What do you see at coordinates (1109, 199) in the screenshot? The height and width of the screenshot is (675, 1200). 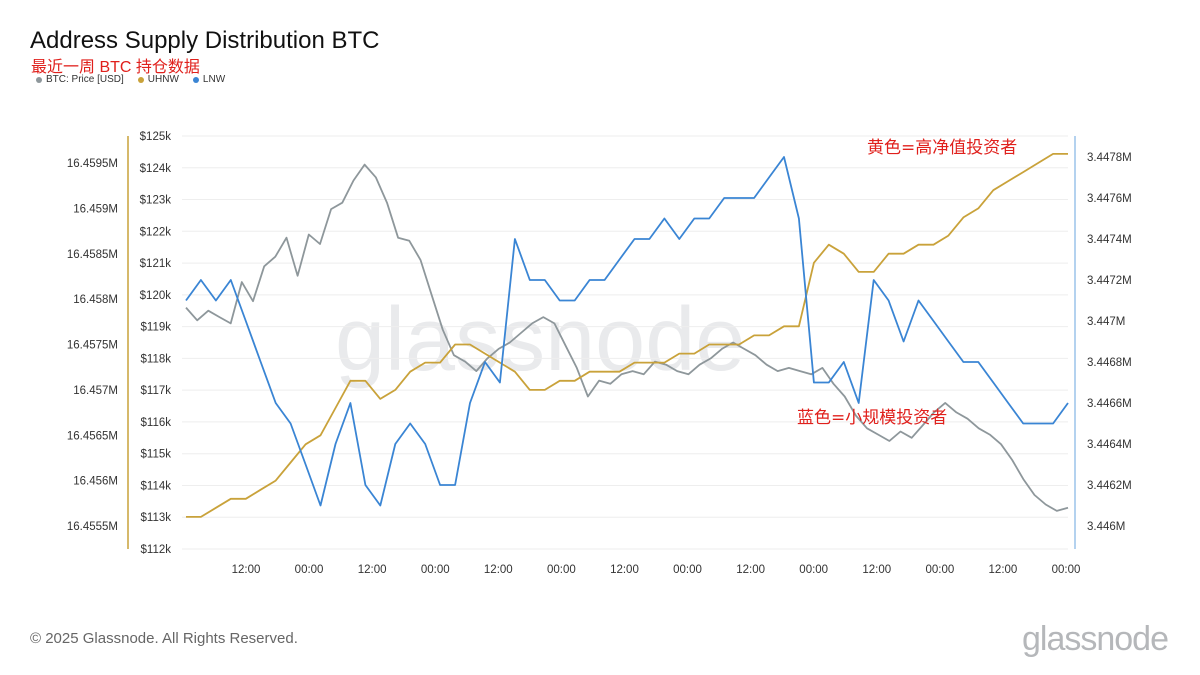 I see `right-tick-label: 3.4476M` at bounding box center [1109, 199].